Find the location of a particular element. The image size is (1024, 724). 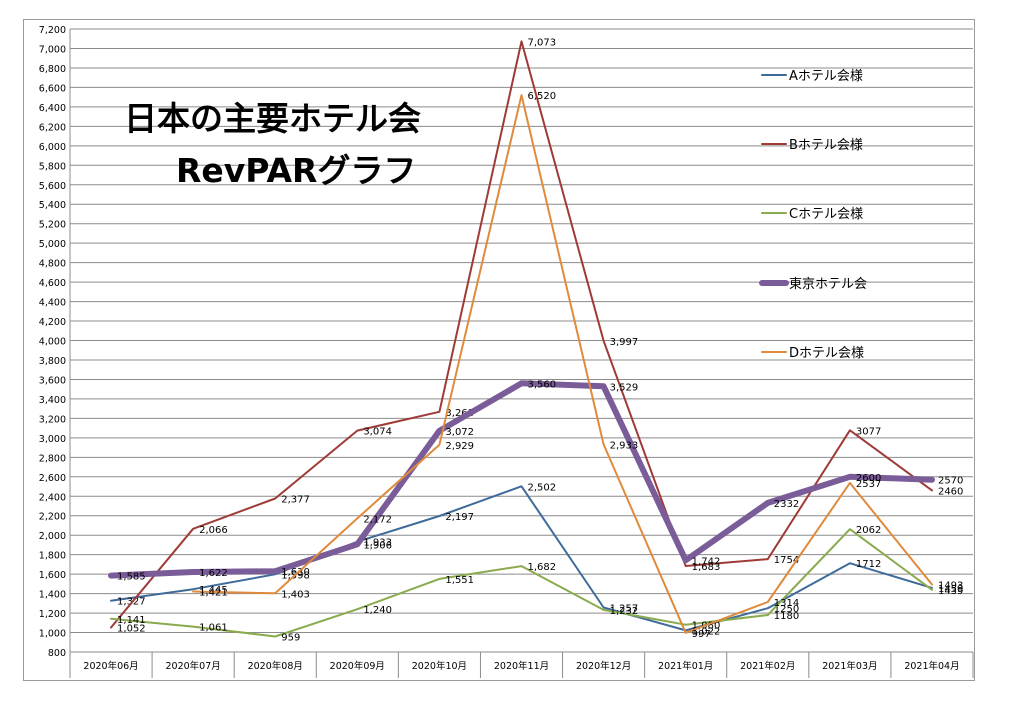

x-tick-label: 2020年06月 is located at coordinates (110, 666).